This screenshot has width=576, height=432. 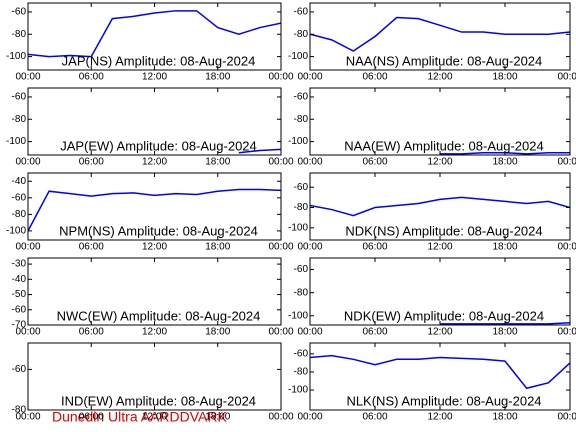 I want to click on panel-title: JAP(EW) Amplitude: 08-Aug-2024, so click(x=158, y=145).